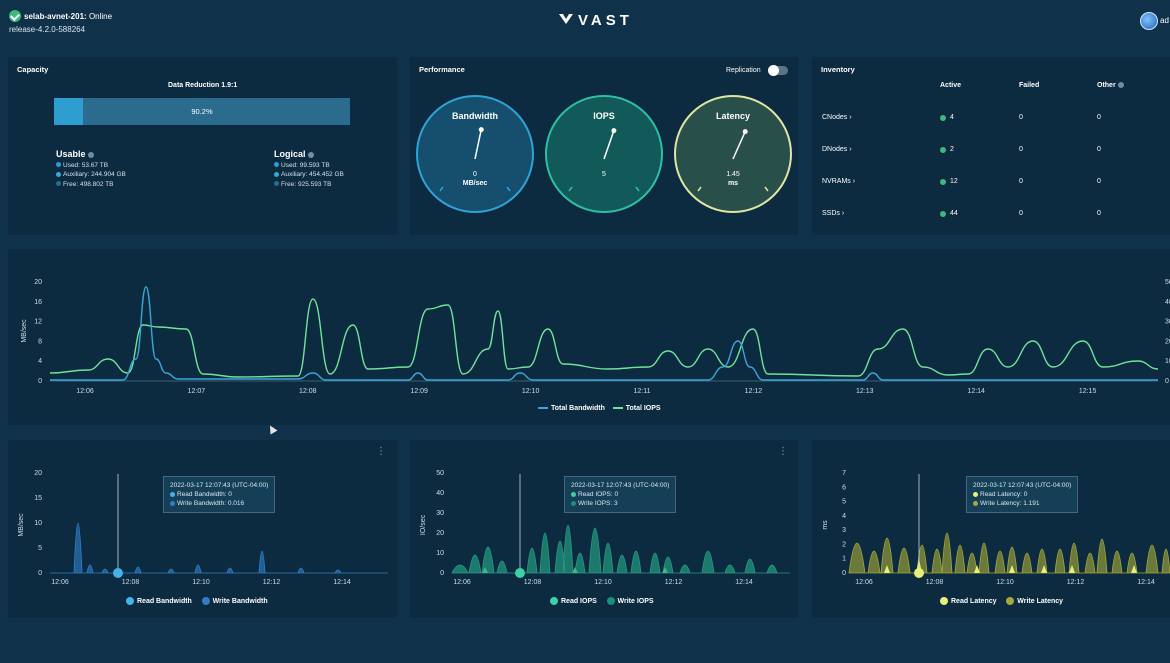 This screenshot has height=663, width=1170. What do you see at coordinates (837, 149) in the screenshot?
I see `inventory-row-link: DNodes ›` at bounding box center [837, 149].